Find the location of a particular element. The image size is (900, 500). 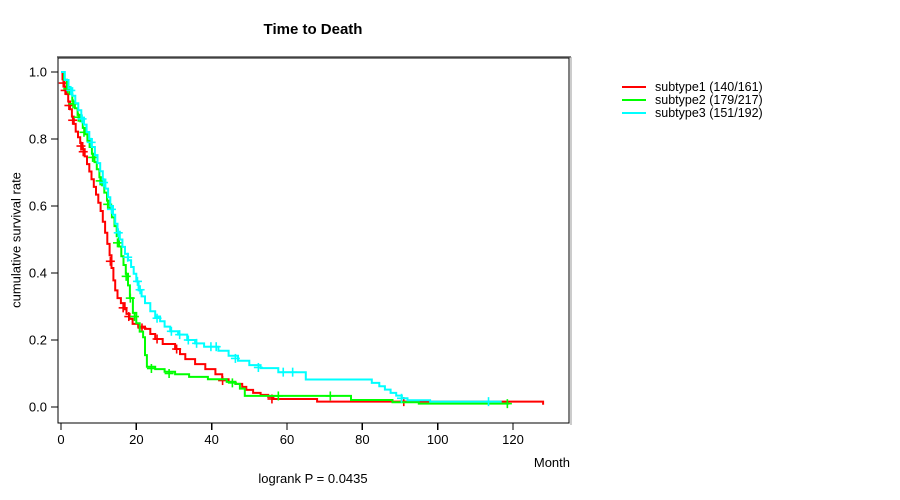

x-axis-label: Month is located at coordinates (551, 462).